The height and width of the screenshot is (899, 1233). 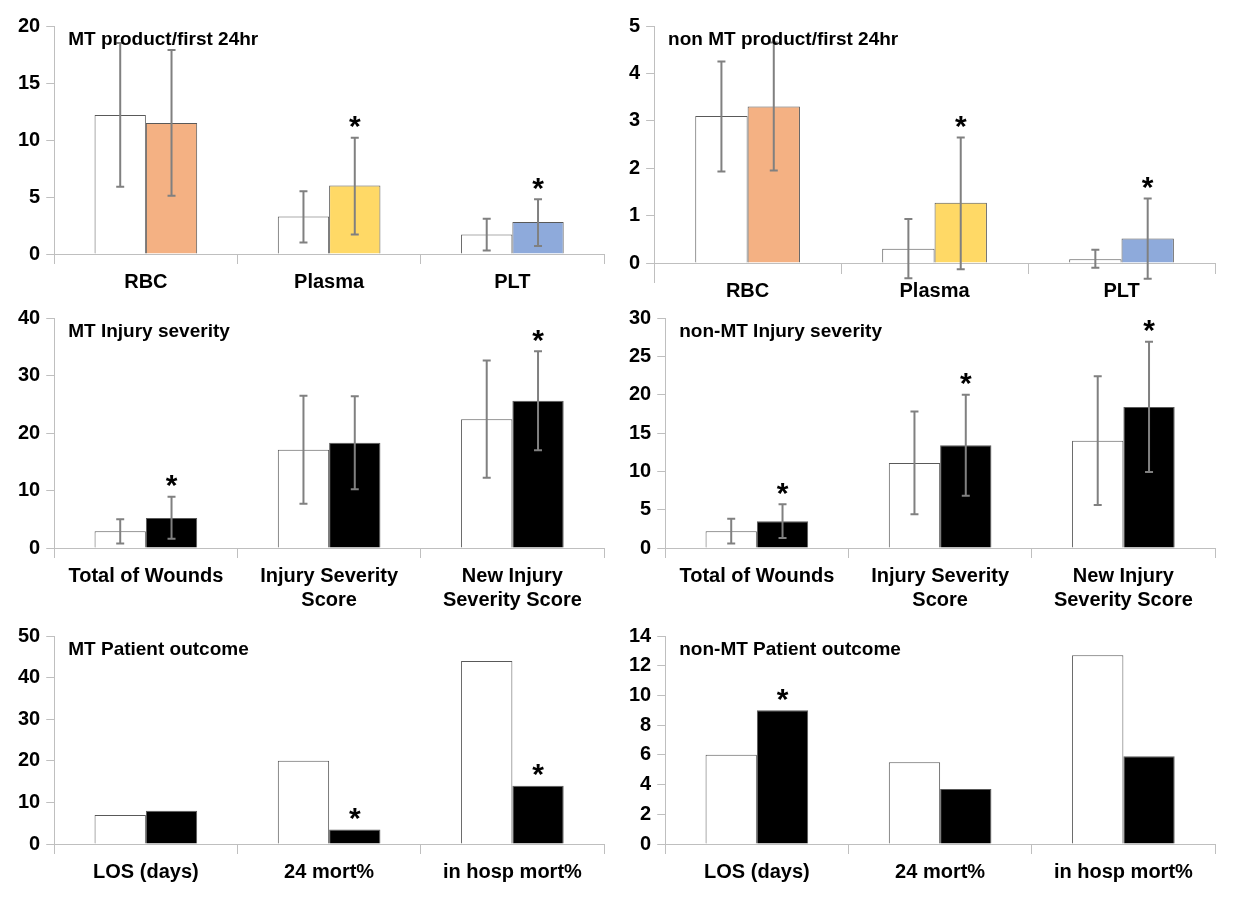 I want to click on y-tick-label: 8, so click(x=646, y=723).